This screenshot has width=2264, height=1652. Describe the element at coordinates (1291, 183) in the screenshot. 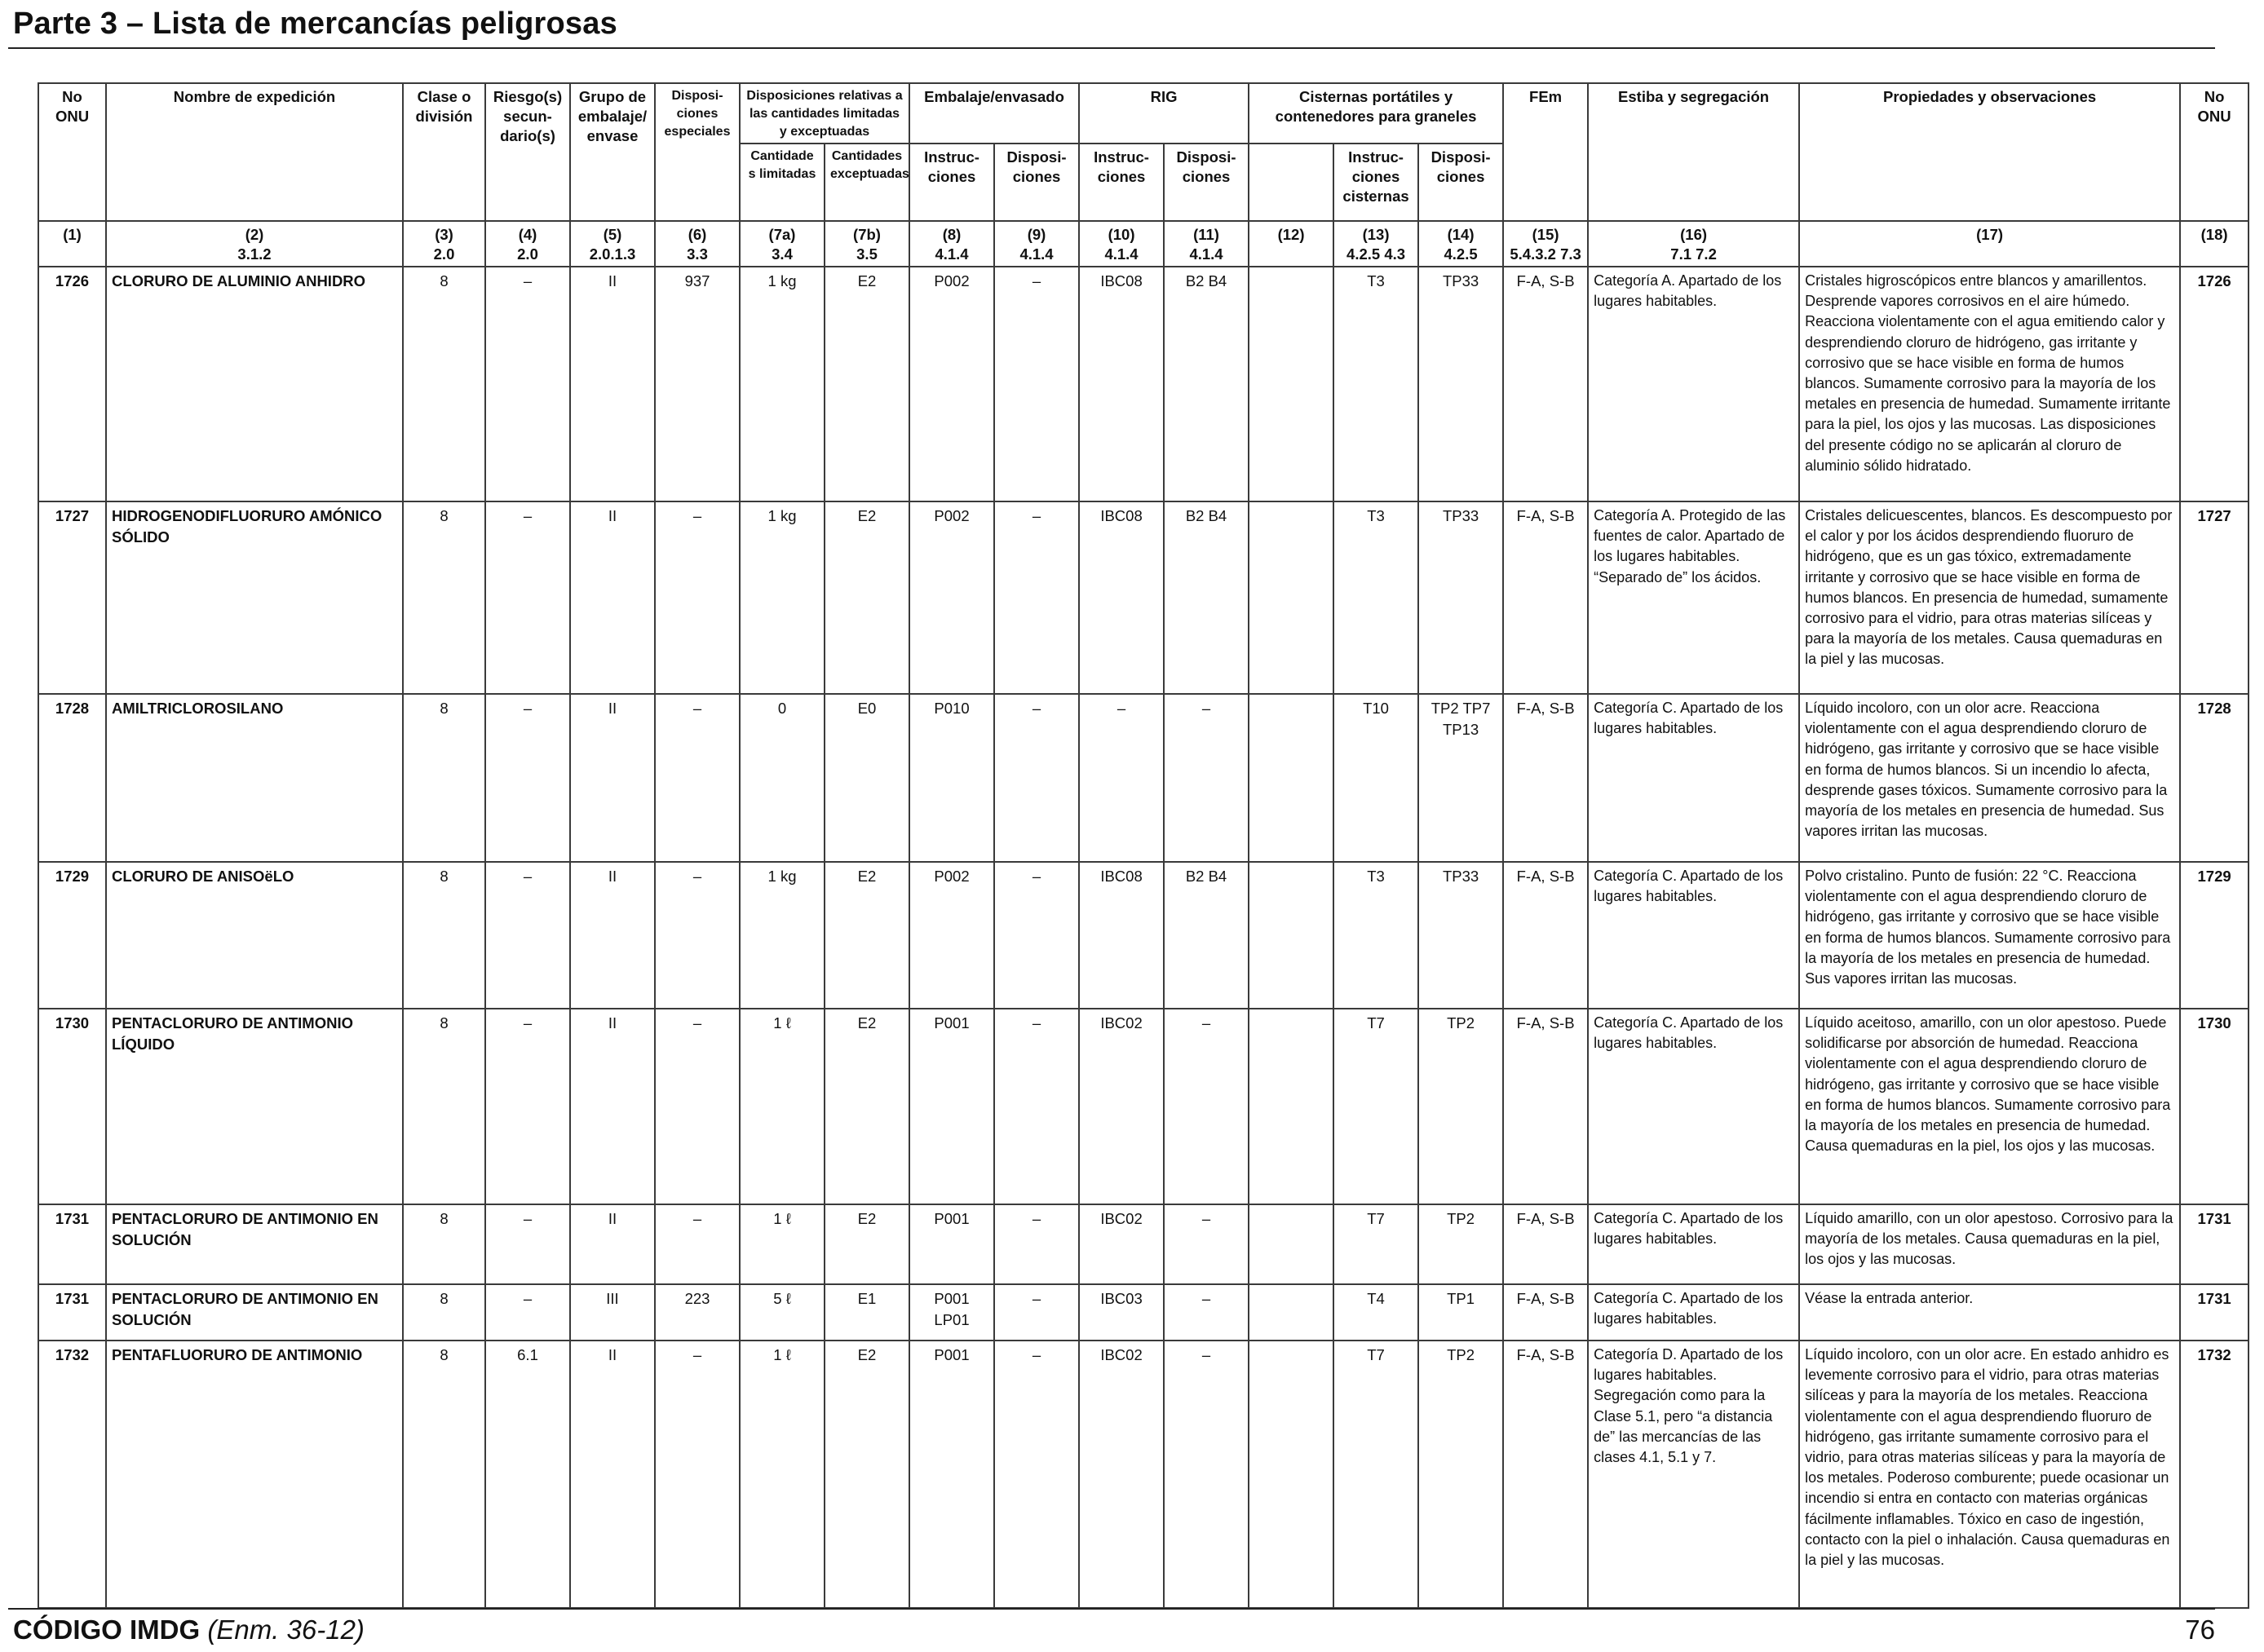

I see `col-header-col12` at that location.